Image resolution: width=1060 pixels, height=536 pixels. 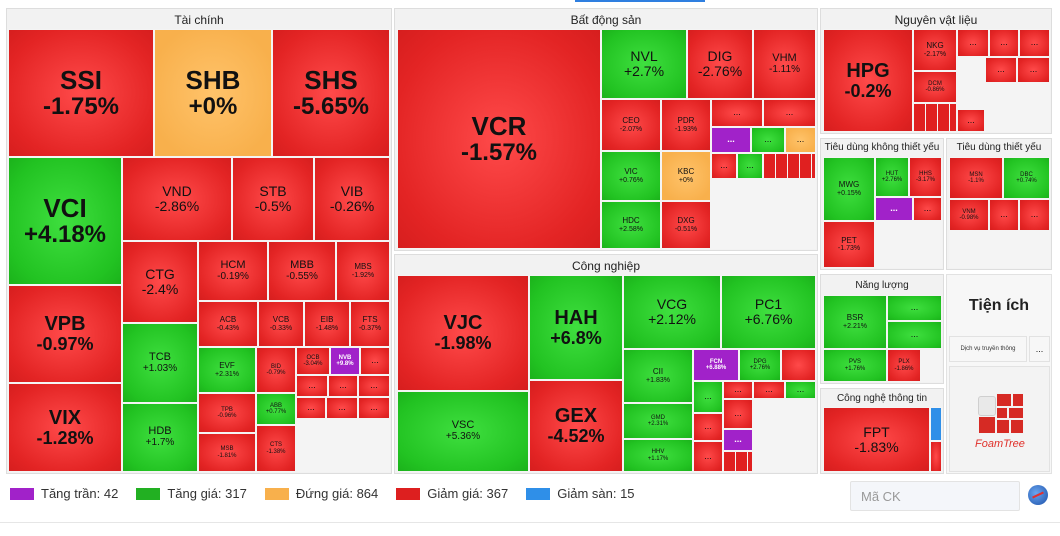 What do you see at coordinates (988, 349) in the screenshot?
I see `sub-sector-dich-vu-truyen-thong: Dịch vụ truyền thông` at bounding box center [988, 349].